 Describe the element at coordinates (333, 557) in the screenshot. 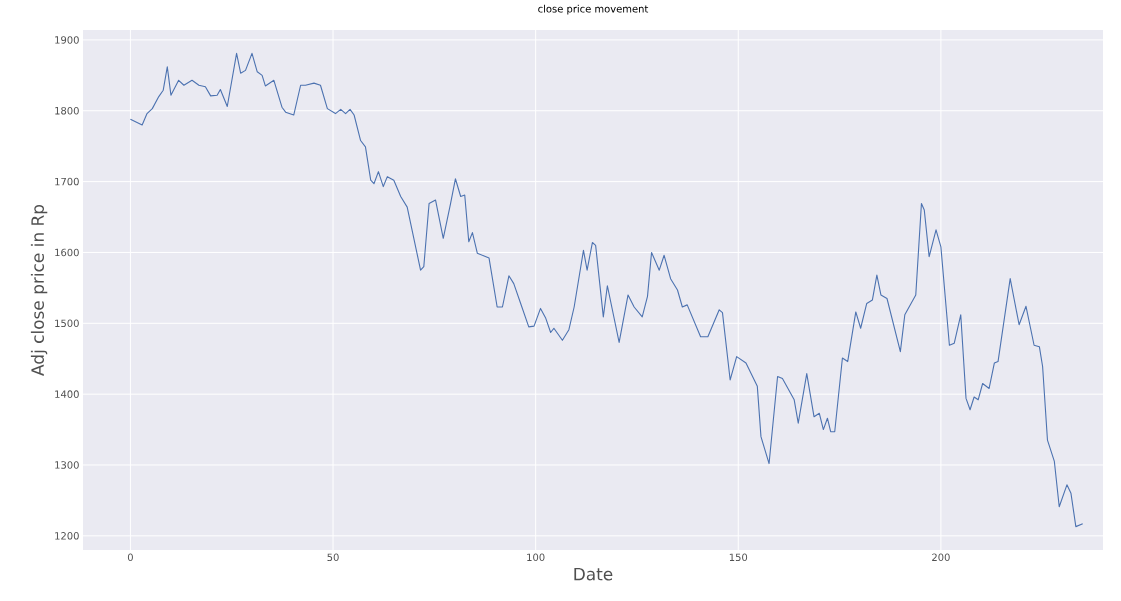

I see `x-tick-label: 50` at that location.